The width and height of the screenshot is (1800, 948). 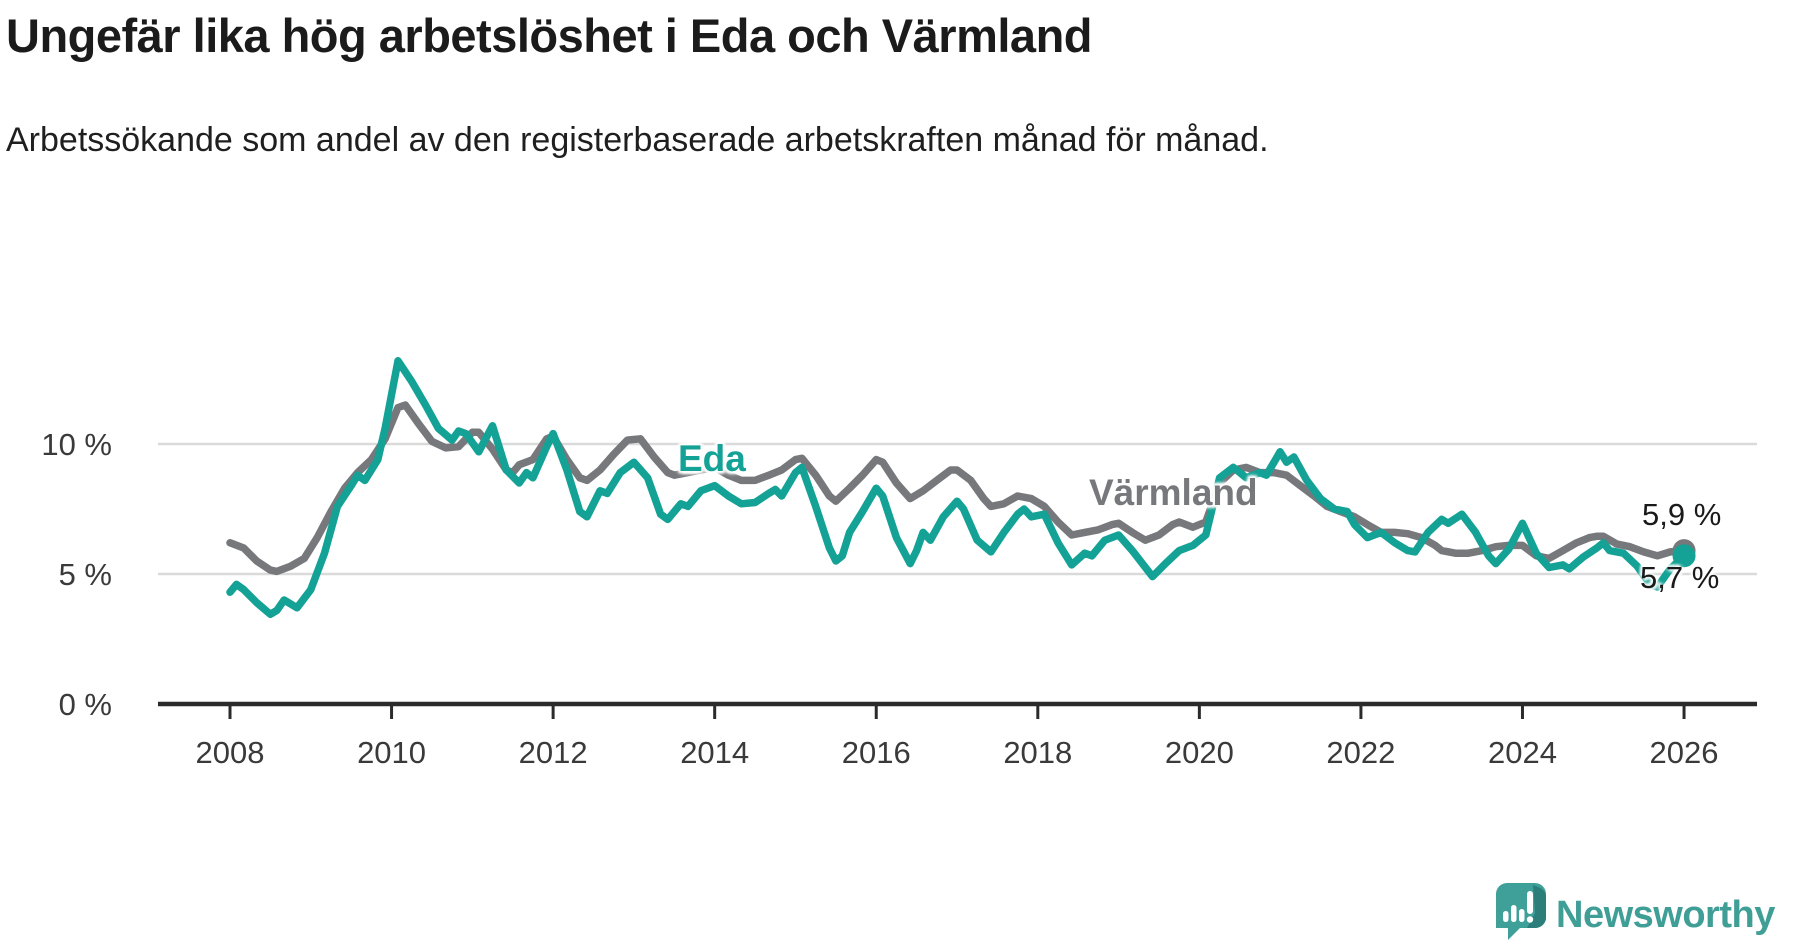 I want to click on x-tick-label-2026: 2026, so click(x=1684, y=752).